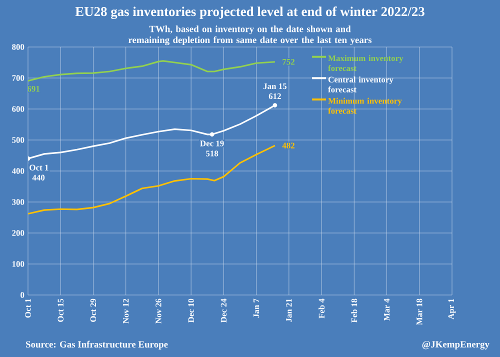 This screenshot has width=500, height=357. I want to click on y-tick-label: 700, so click(18, 78).